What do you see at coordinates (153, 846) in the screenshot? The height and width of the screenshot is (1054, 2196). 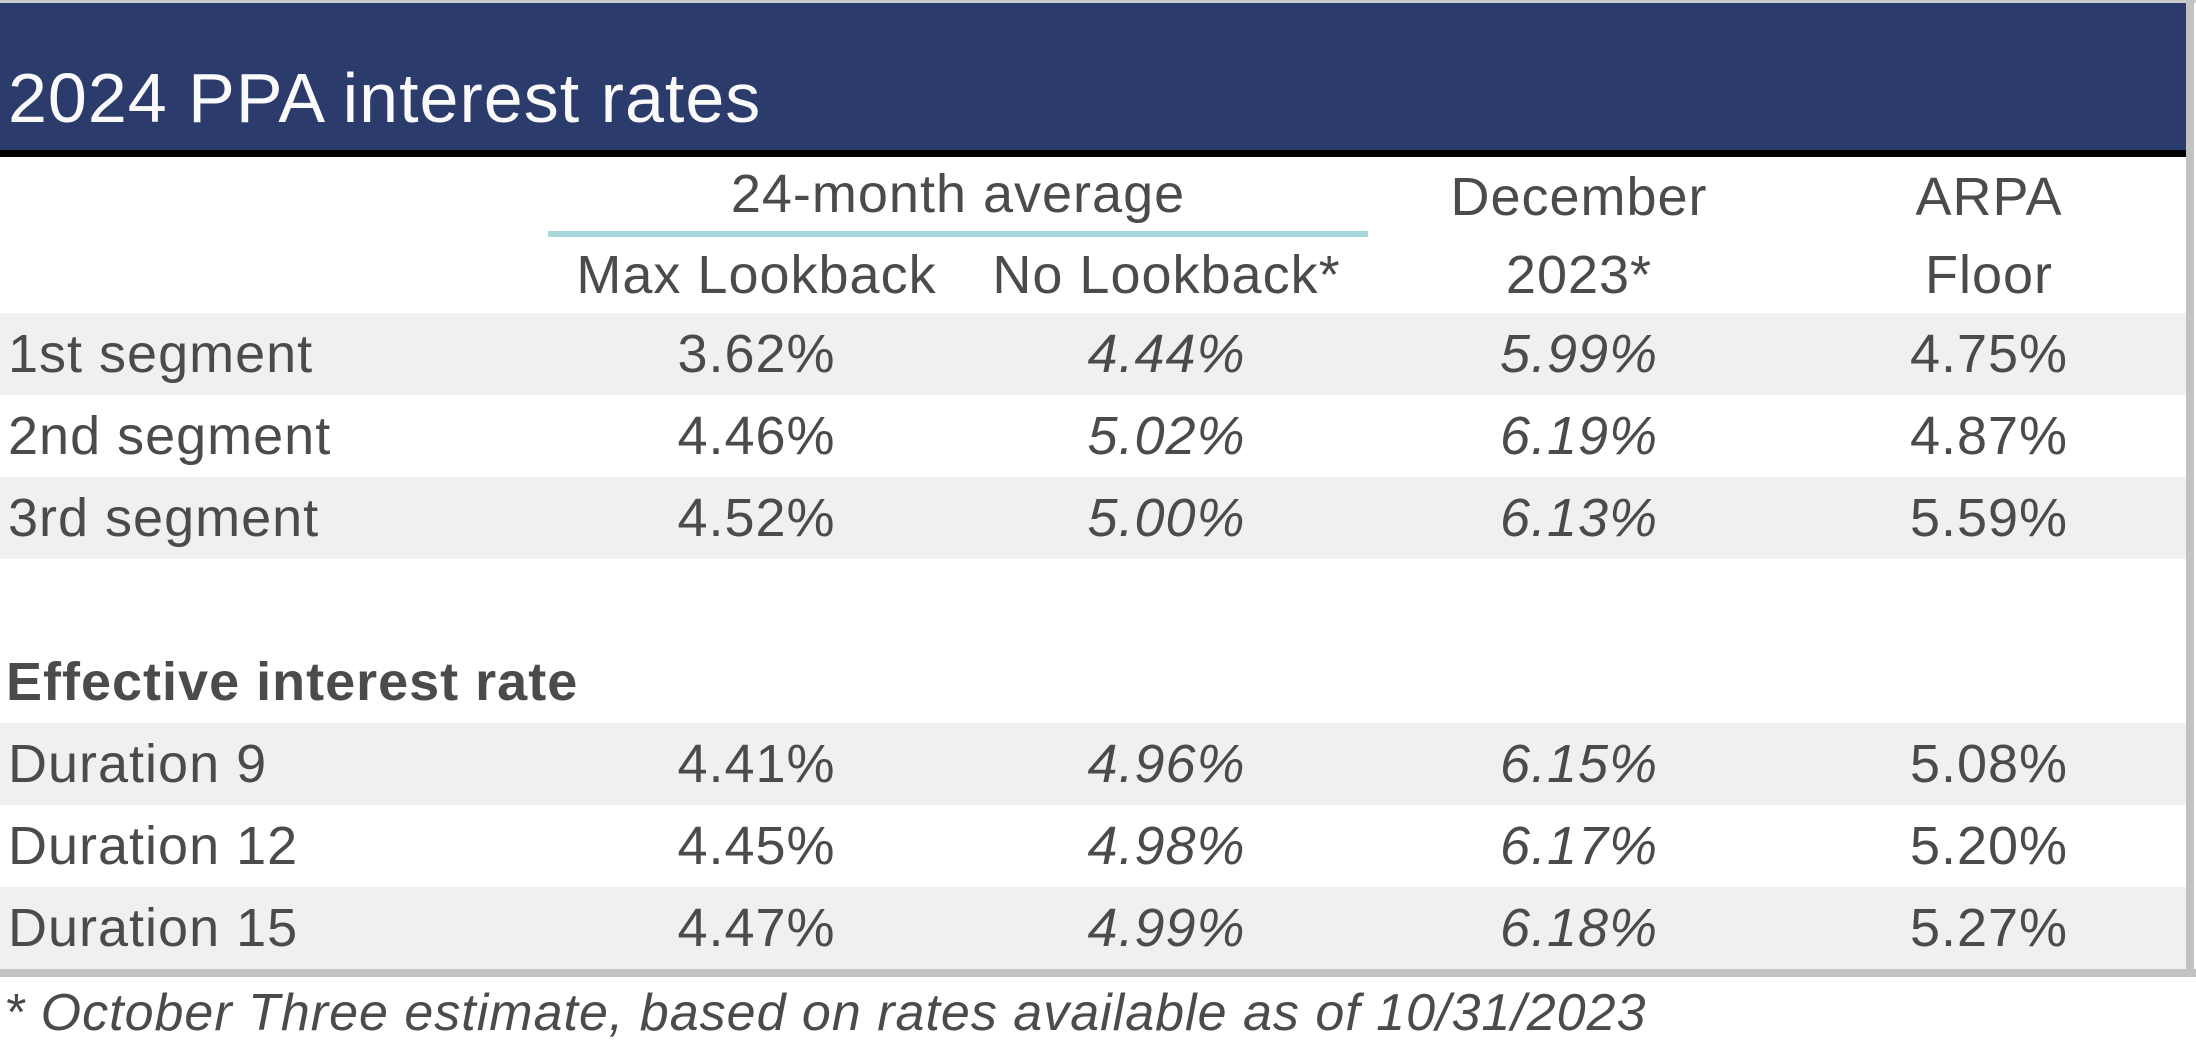 I see `row-label-cell: Duration 12` at bounding box center [153, 846].